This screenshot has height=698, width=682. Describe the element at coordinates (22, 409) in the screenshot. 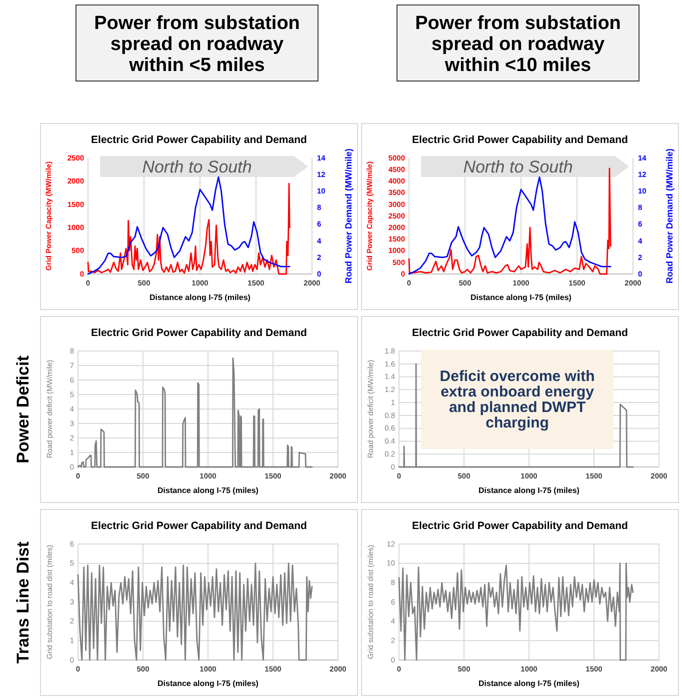

I see `text: Power Deficit` at that location.